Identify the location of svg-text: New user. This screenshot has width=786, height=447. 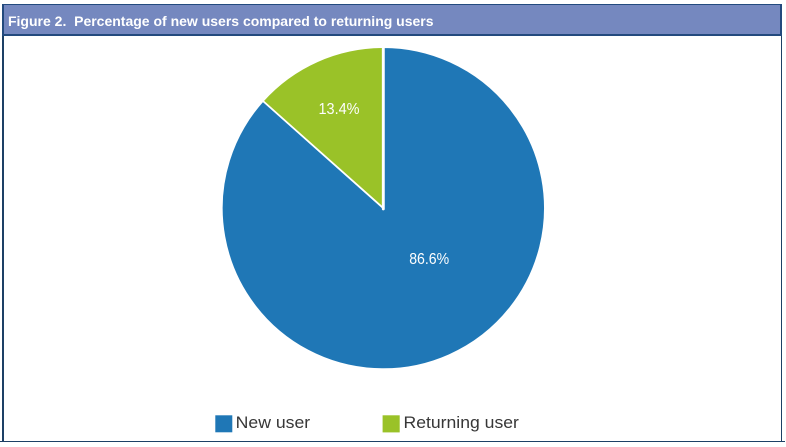
(273, 423).